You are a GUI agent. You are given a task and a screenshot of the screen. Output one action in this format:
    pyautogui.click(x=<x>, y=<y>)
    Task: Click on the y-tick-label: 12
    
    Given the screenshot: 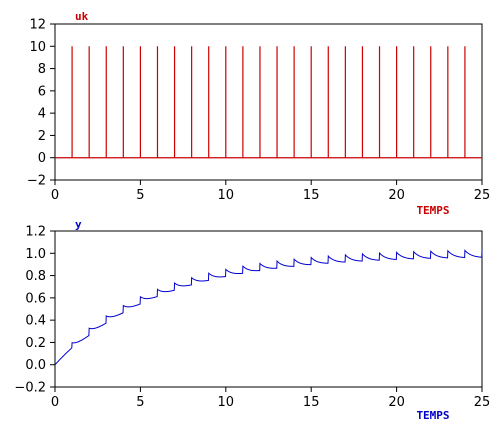 What is the action you would take?
    pyautogui.click(x=37, y=25)
    